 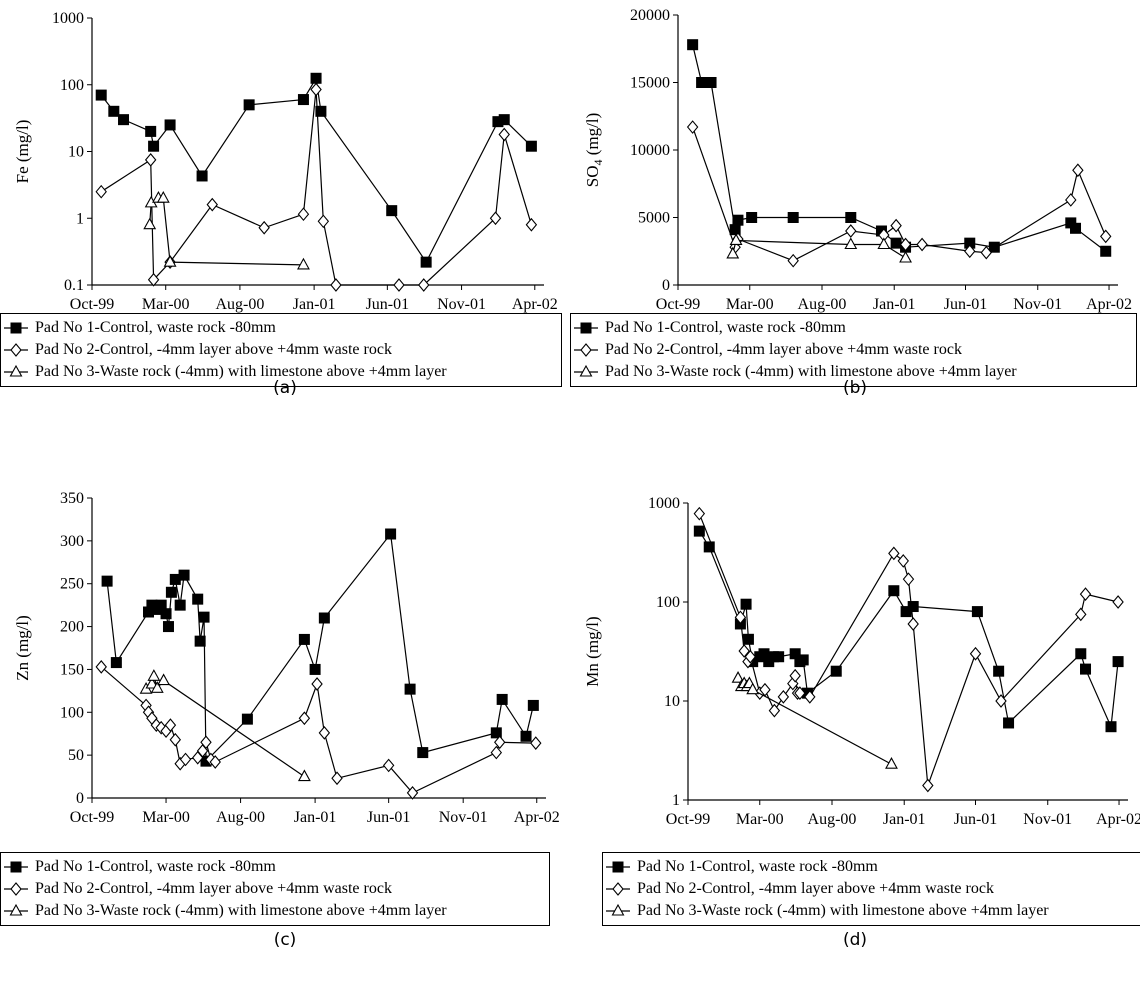 What do you see at coordinates (72, 584) in the screenshot?
I see `y-tick-label: 250` at bounding box center [72, 584].